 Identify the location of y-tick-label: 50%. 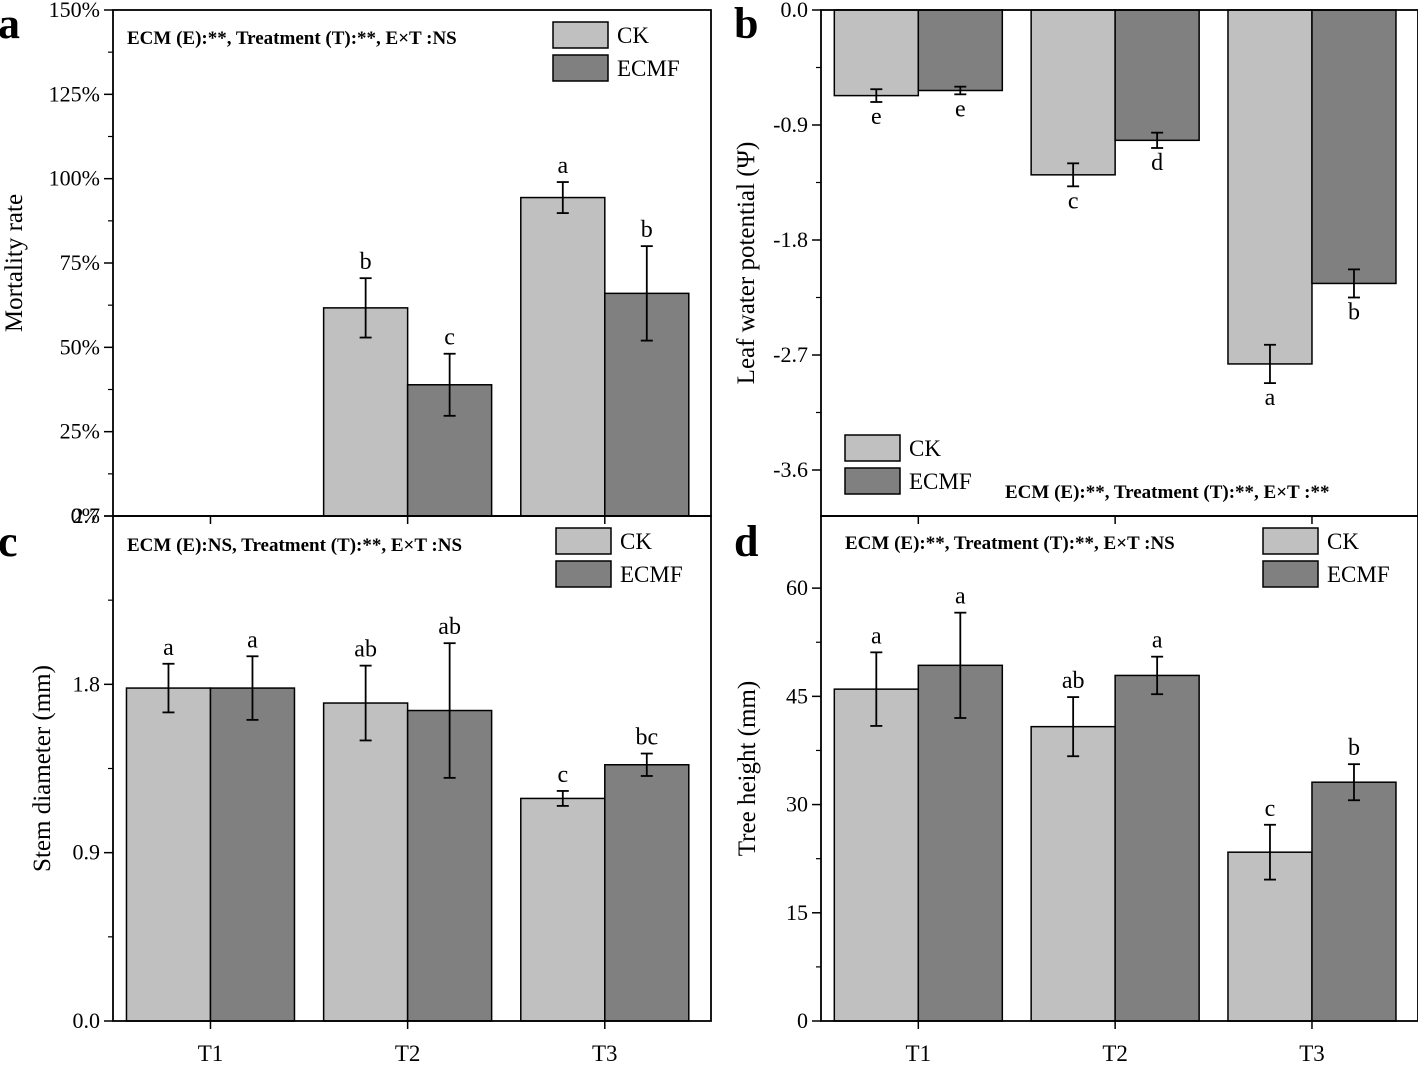
(80, 346).